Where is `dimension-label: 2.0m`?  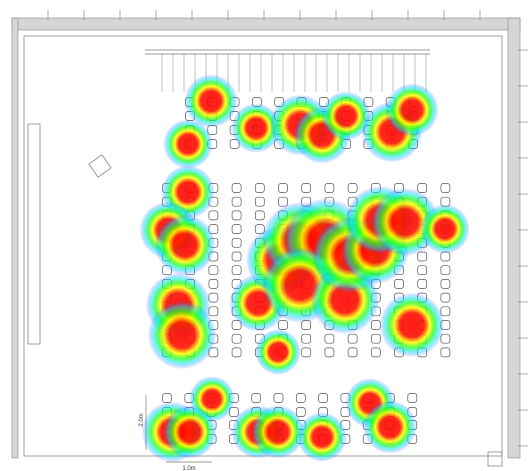
dimension-label: 2.0m is located at coordinates (142, 419).